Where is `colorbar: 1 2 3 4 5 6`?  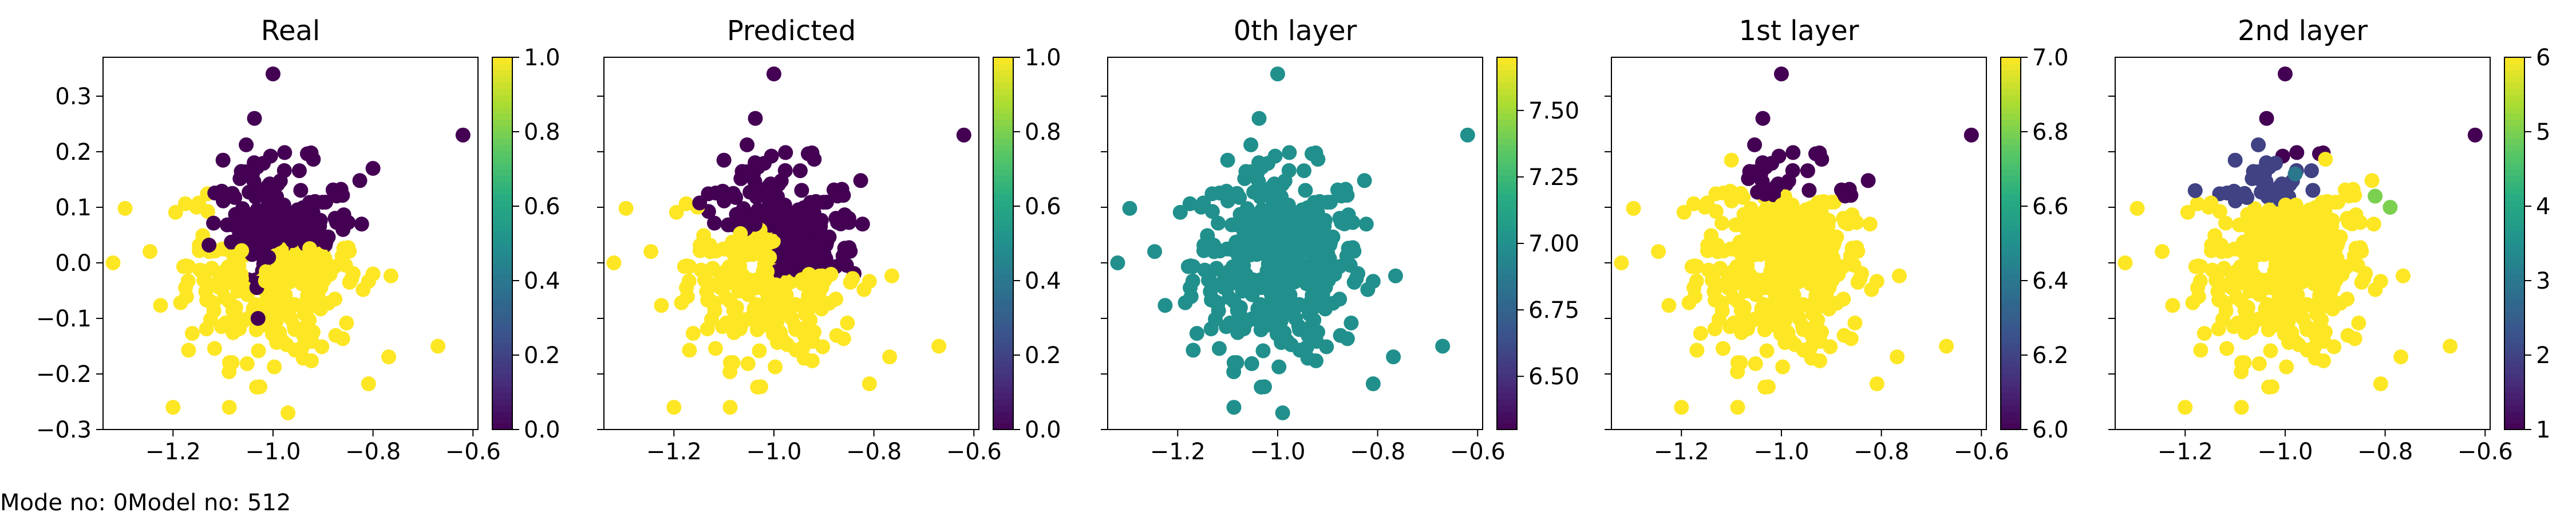 colorbar: 1 2 3 4 5 6 is located at coordinates (2527, 244).